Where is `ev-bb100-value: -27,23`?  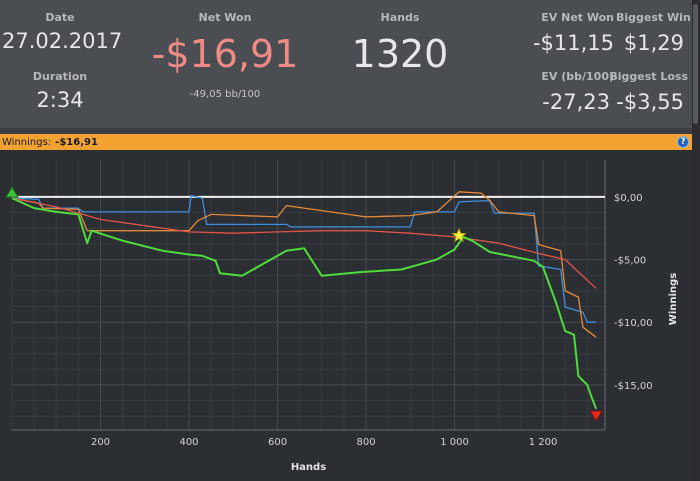 ev-bb100-value: -27,23 is located at coordinates (576, 102).